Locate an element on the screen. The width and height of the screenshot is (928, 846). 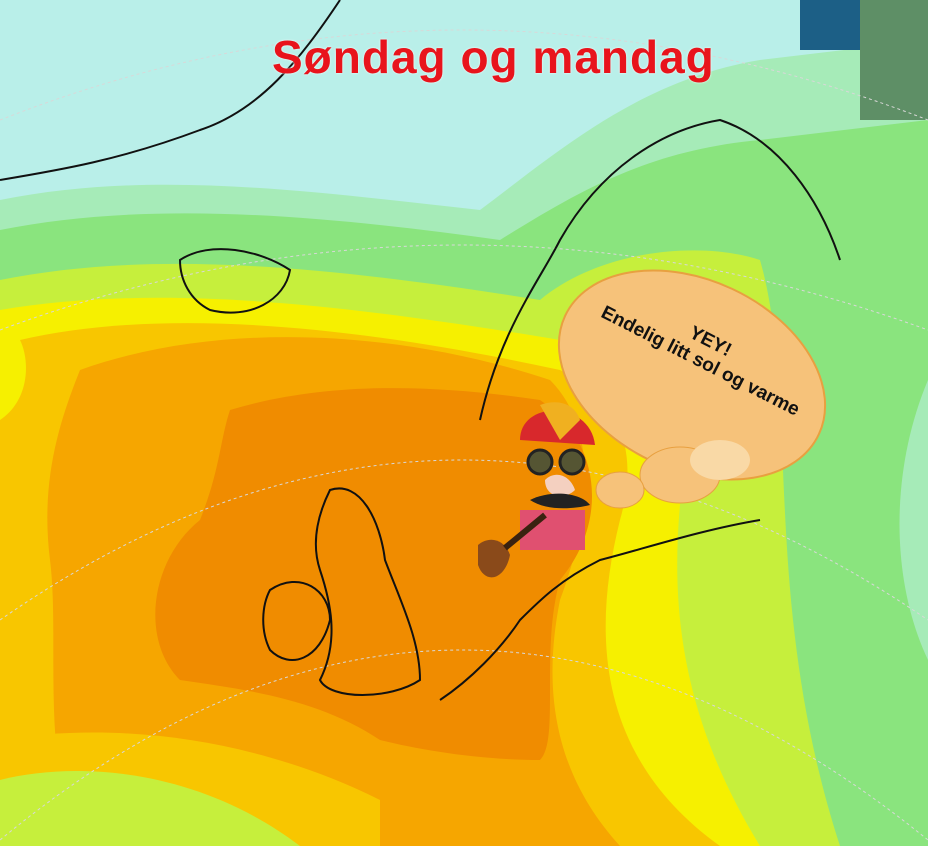
land-corner is located at coordinates (894, 60).